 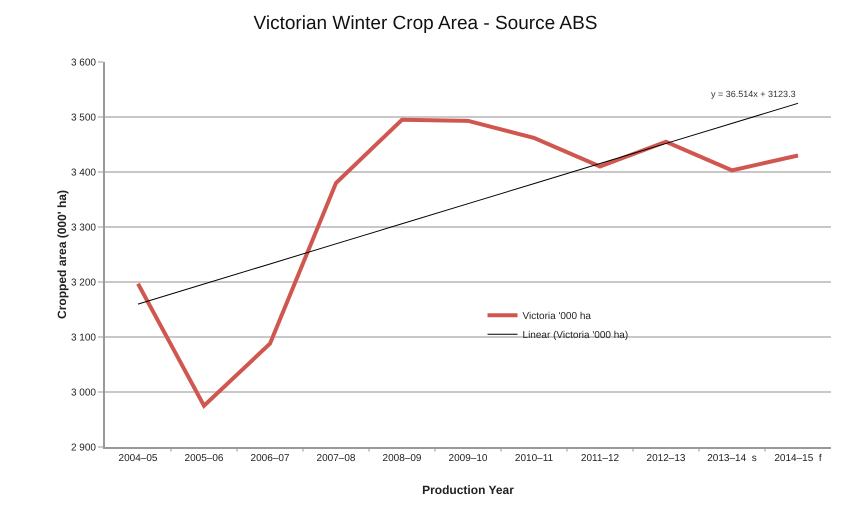 I want to click on x-tick-label: 2012–13, so click(x=666, y=458).